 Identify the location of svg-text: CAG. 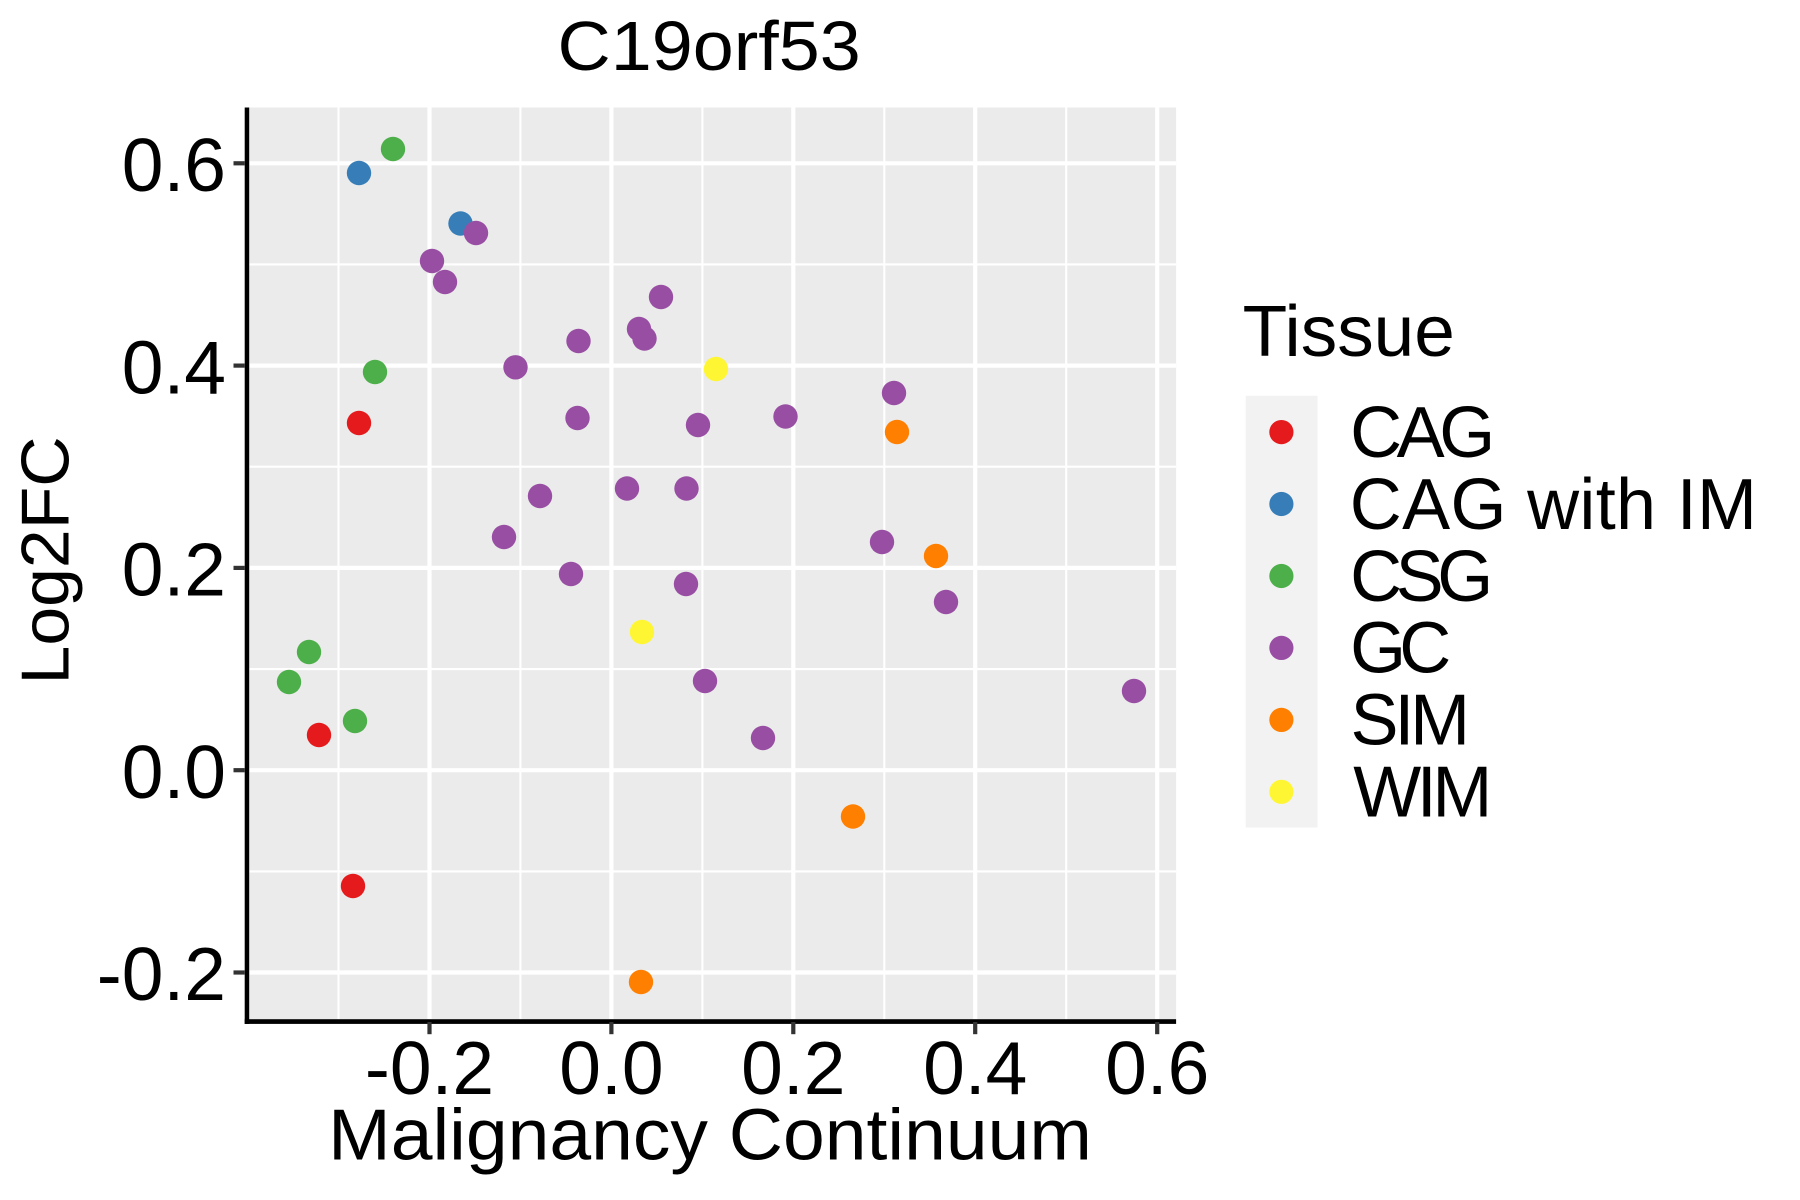
(1422, 433).